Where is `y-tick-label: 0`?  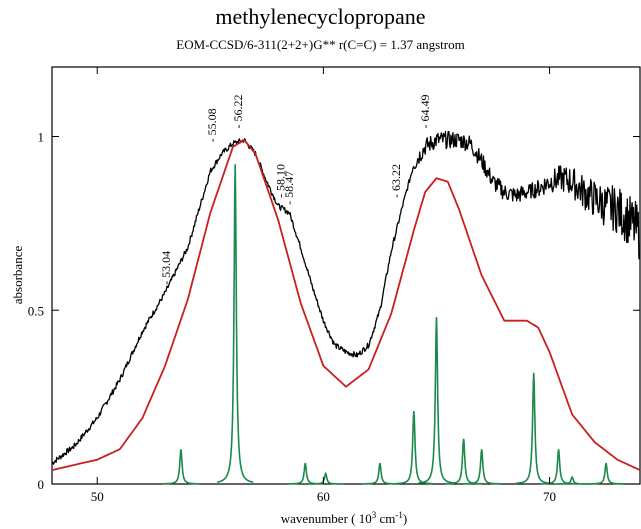
y-tick-label: 0 is located at coordinates (41, 484).